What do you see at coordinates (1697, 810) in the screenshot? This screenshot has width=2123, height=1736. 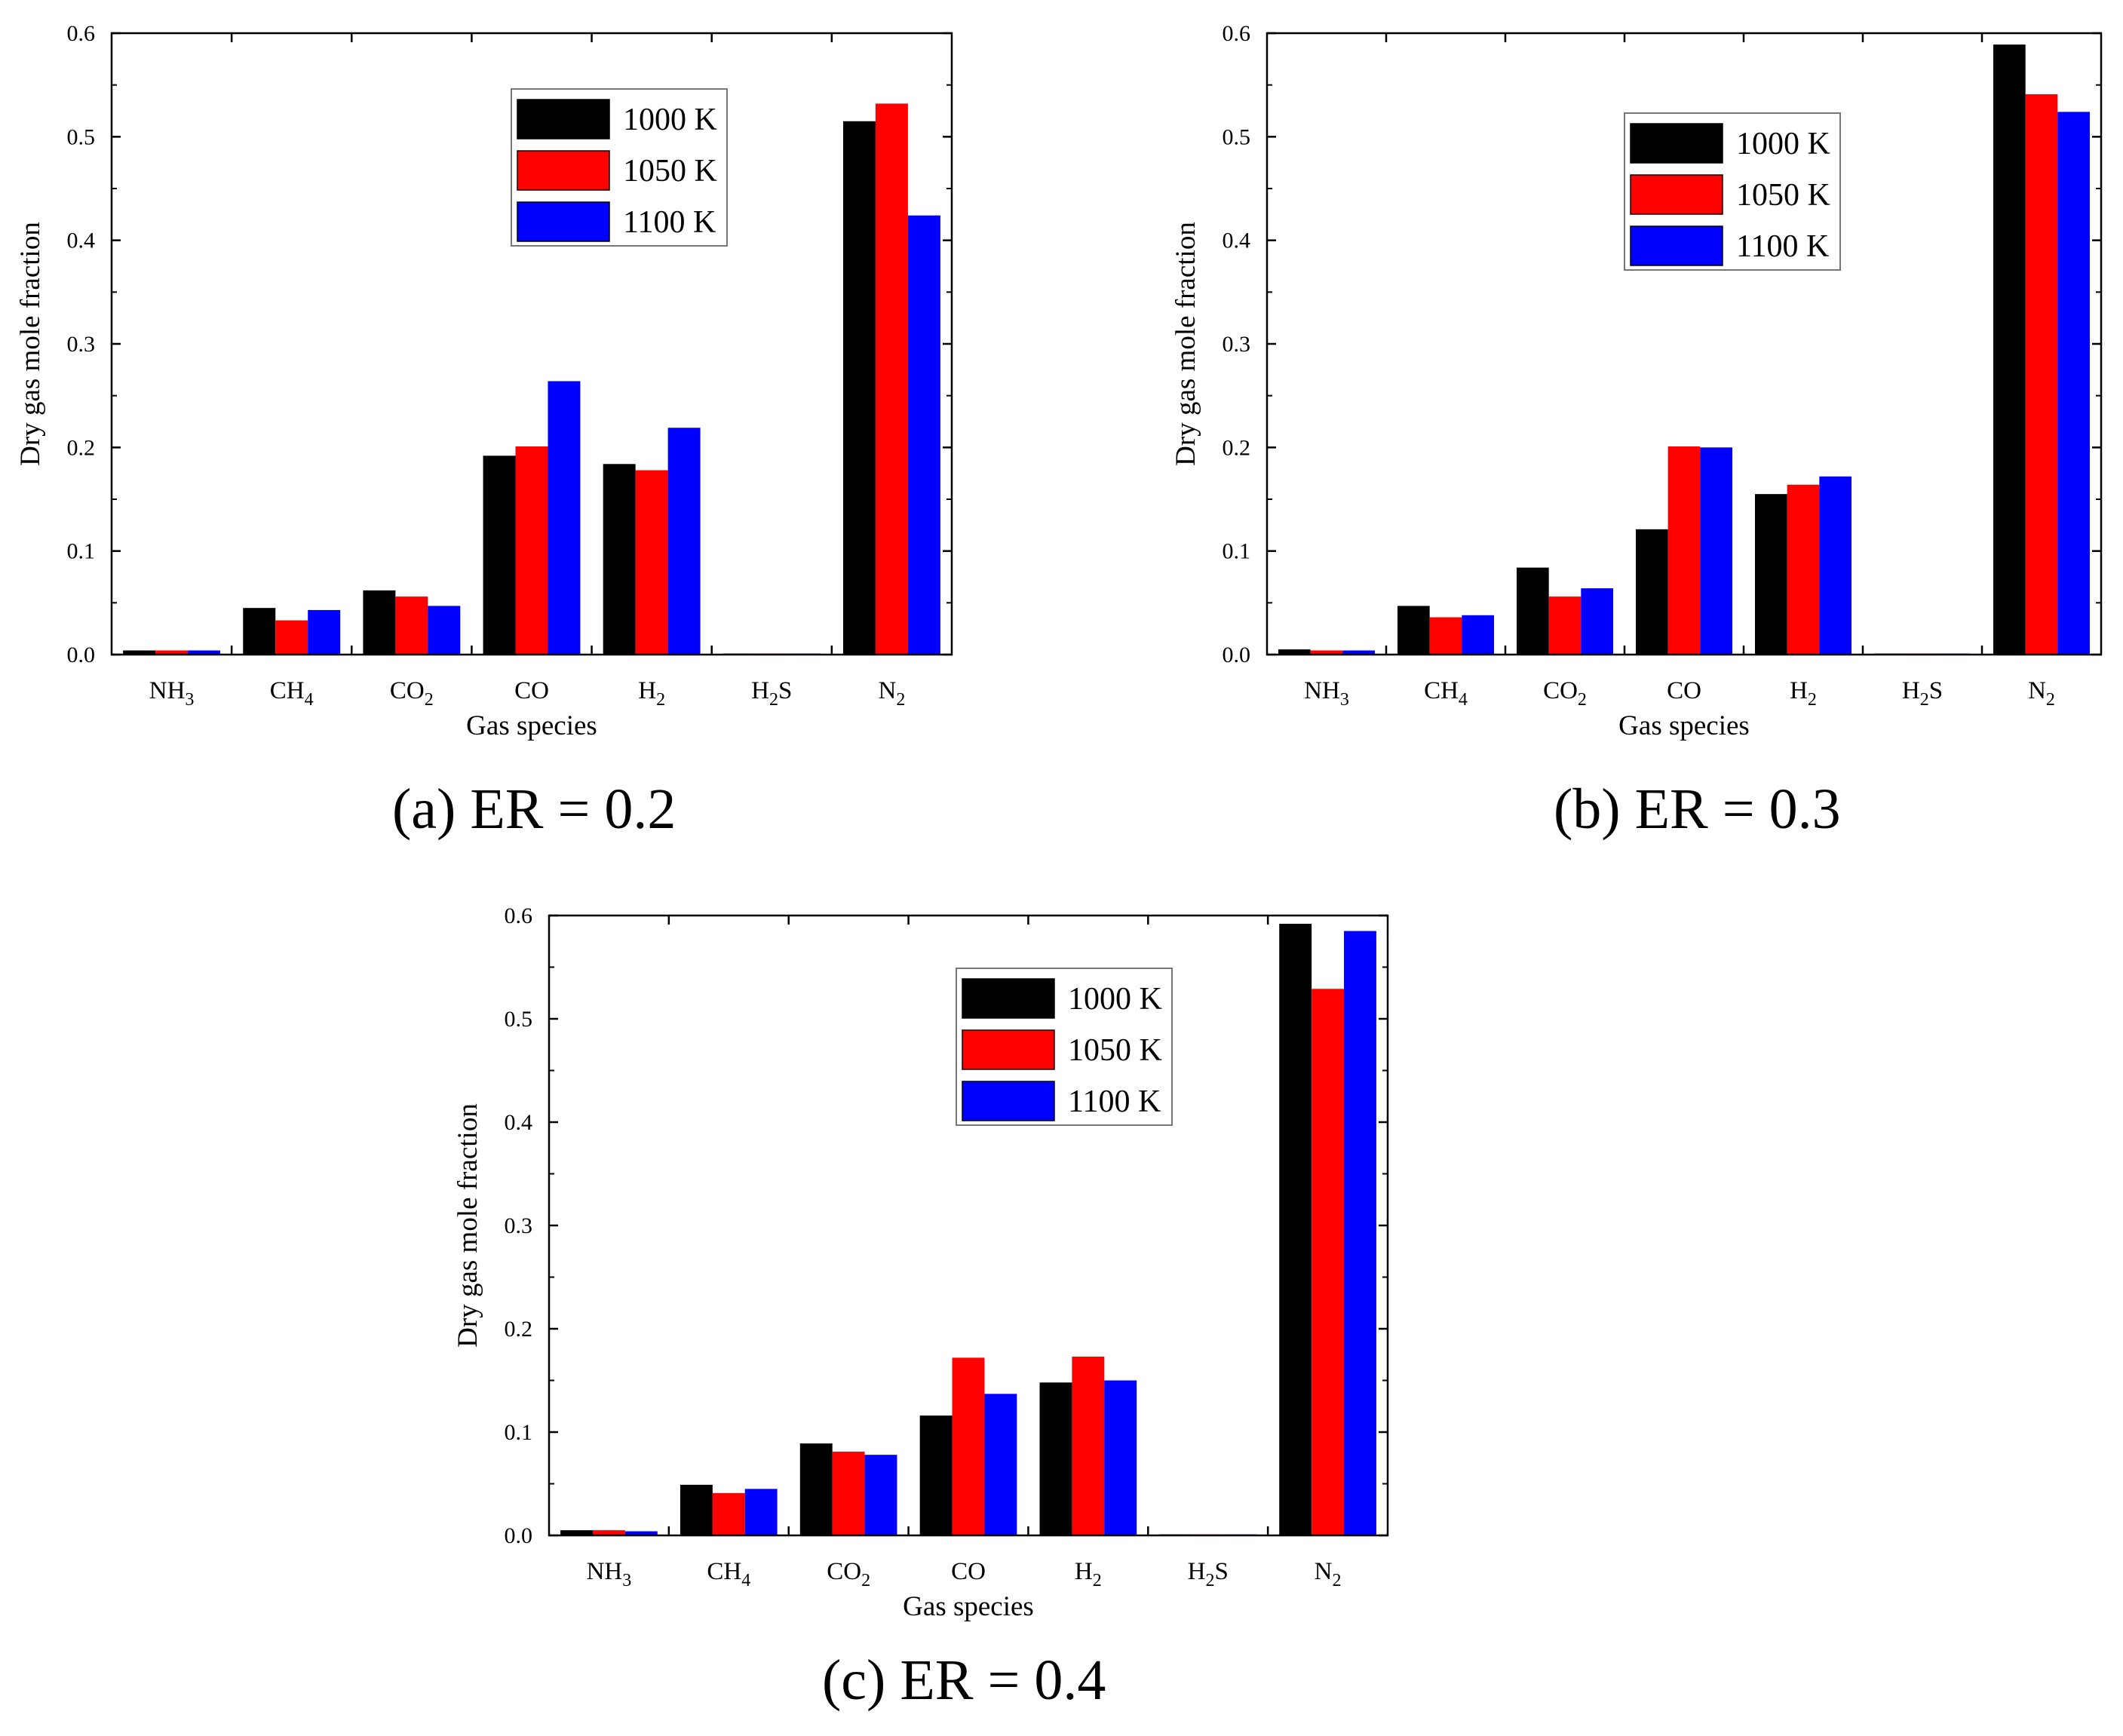 I see `caption-b: (b) ER = 0.3` at bounding box center [1697, 810].